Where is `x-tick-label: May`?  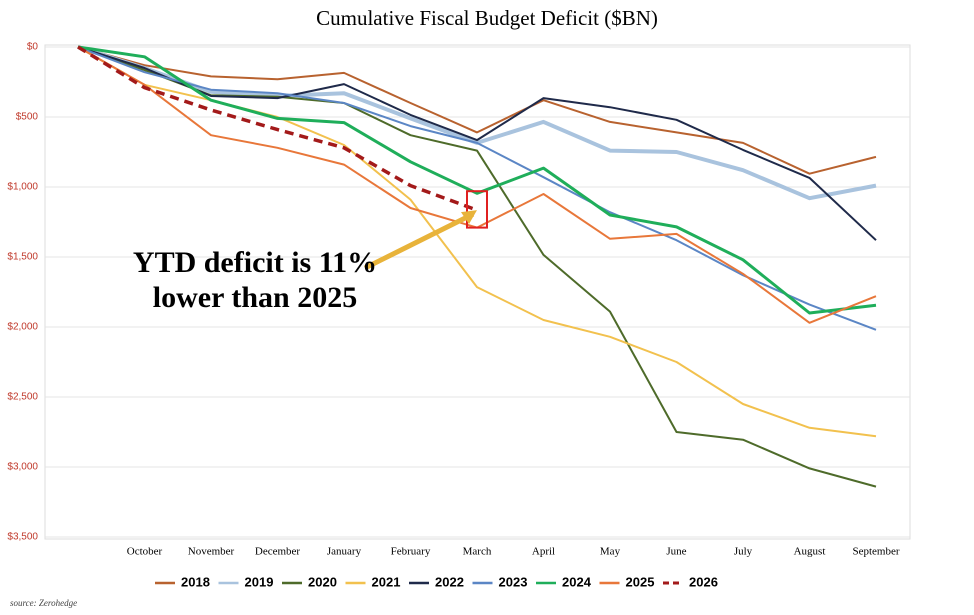
x-tick-label: May is located at coordinates (610, 552).